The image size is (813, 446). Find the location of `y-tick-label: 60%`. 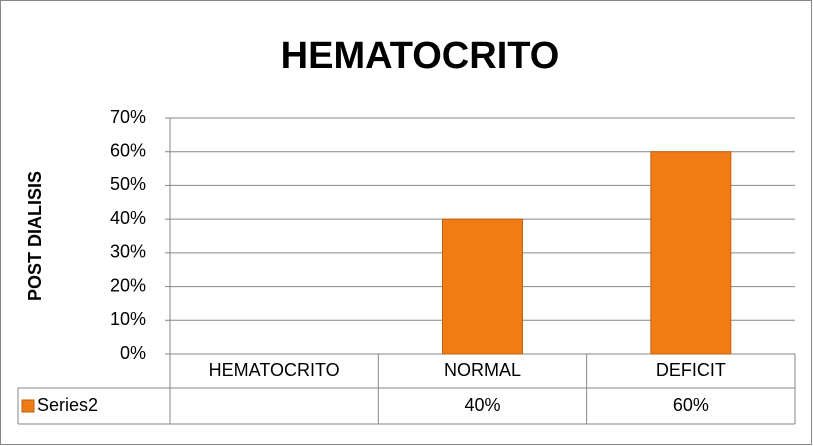

y-tick-label: 60% is located at coordinates (128, 150).